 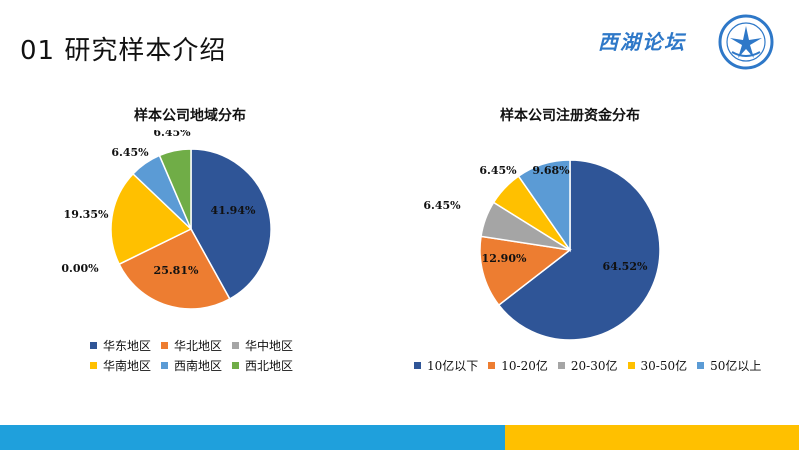 I want to click on legend-label: 西南地区, so click(x=198, y=365).